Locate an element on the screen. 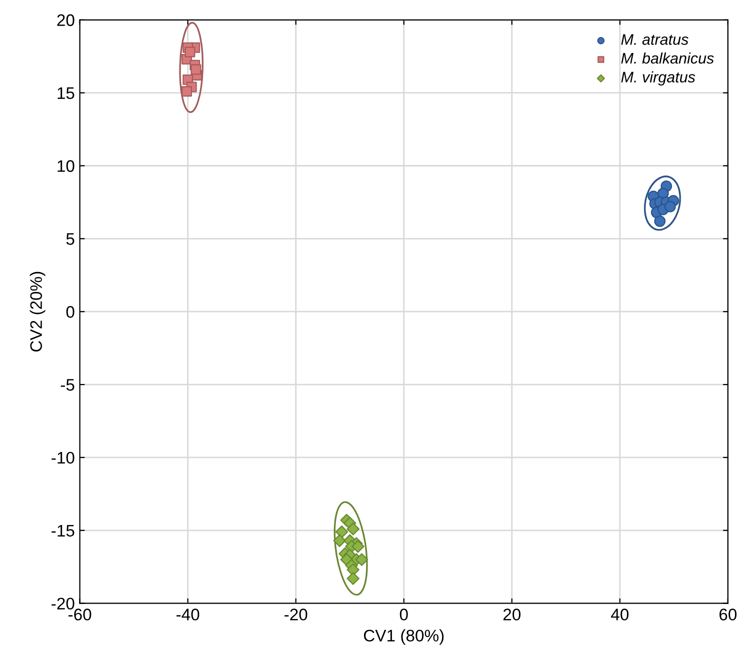 This screenshot has height=663, width=739. y-tick-label: 10 is located at coordinates (66, 166).